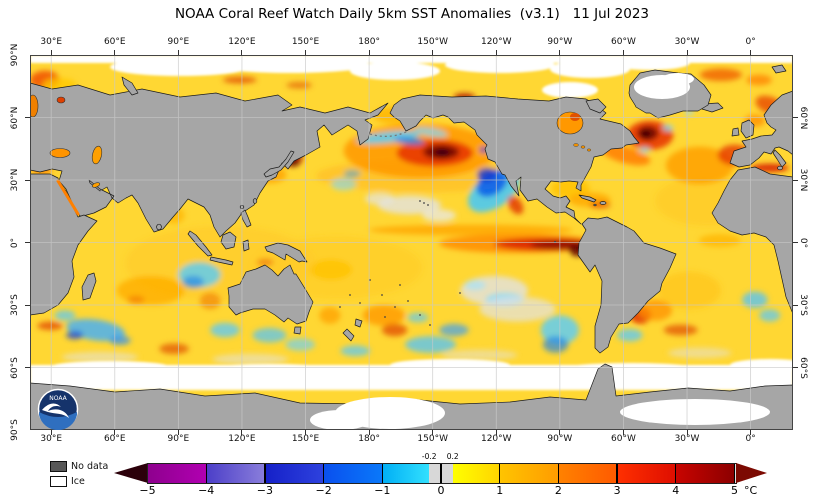  What do you see at coordinates (803, 180) in the screenshot?
I see `lat-tick-label-right: 30°N` at bounding box center [803, 180].